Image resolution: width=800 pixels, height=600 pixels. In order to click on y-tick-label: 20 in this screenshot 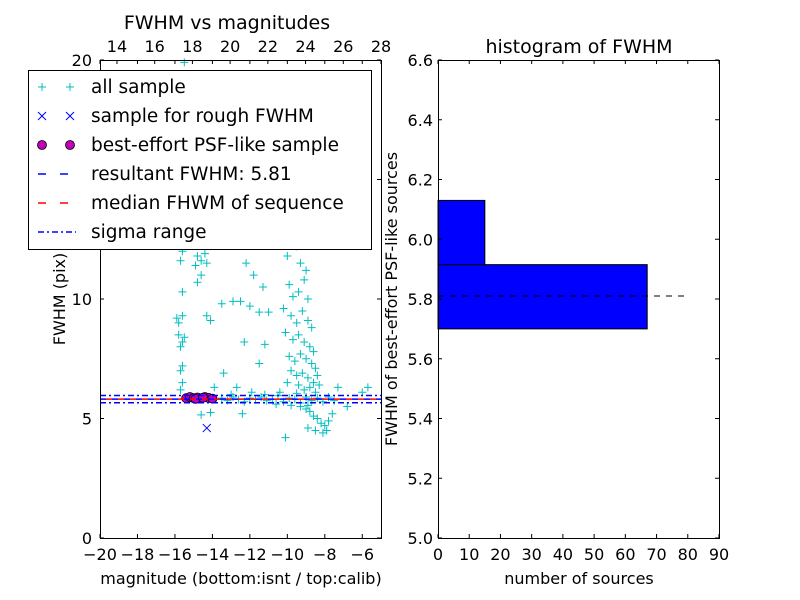, I will do `click(82, 60)`.